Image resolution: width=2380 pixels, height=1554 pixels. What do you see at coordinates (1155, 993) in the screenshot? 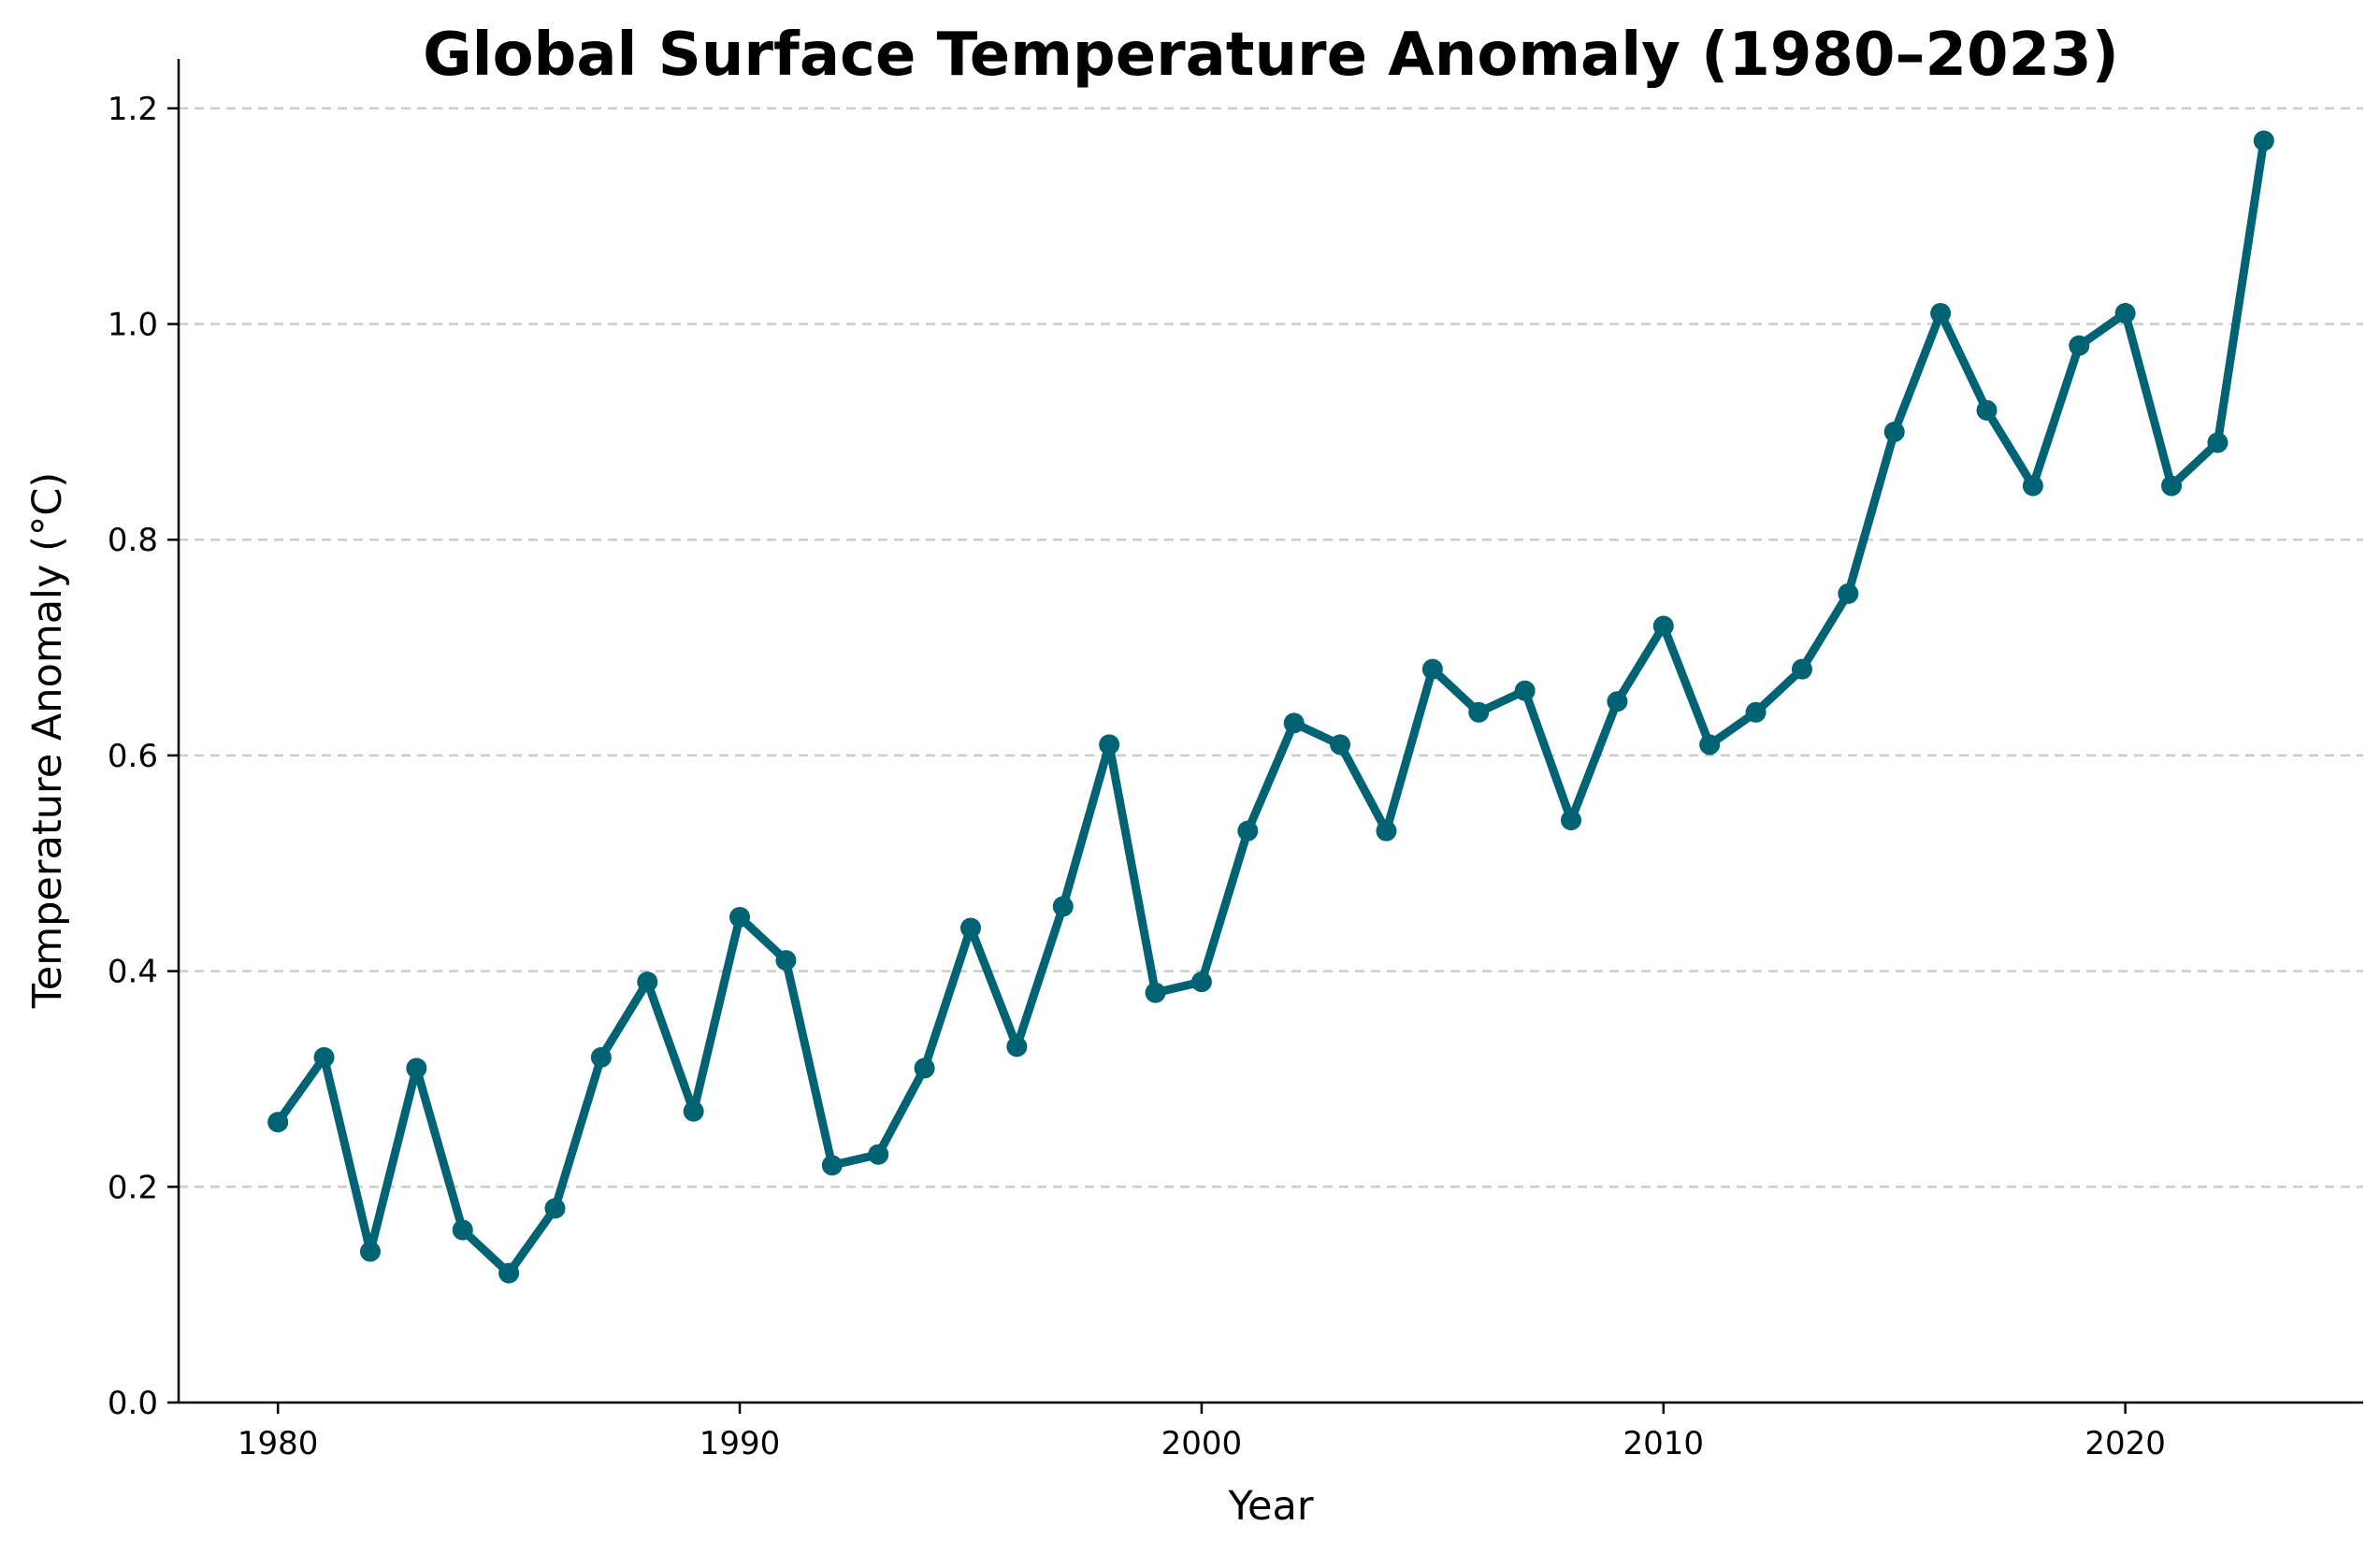
I see `data-point-1999` at bounding box center [1155, 993].